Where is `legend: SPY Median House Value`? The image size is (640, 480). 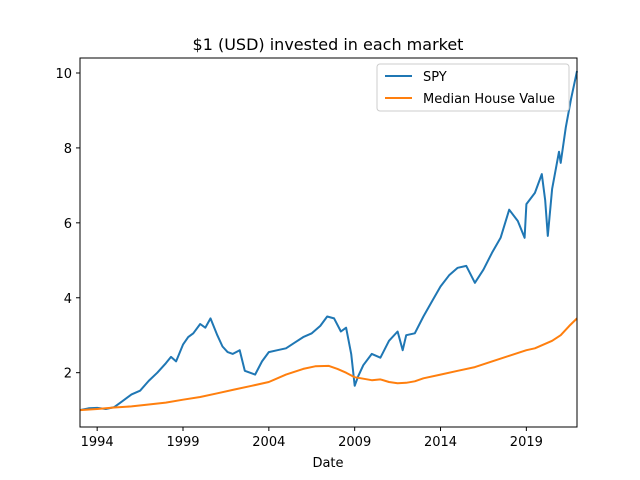
legend: SPY Median House Value is located at coordinates (473, 87).